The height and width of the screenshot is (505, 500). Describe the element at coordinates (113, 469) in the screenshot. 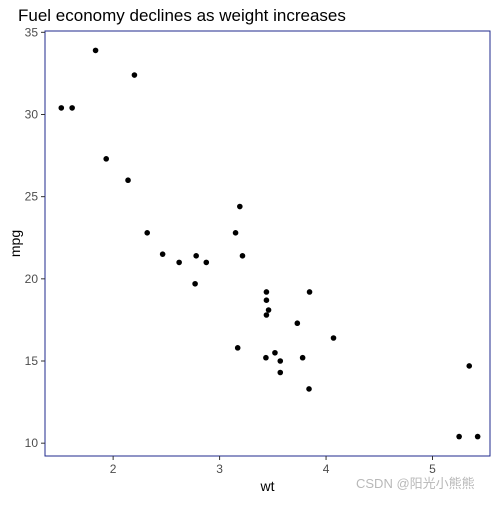

I see `x-tick-label: 2` at that location.